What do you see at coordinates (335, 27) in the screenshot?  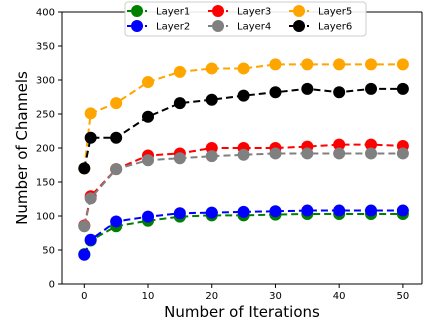 I see `legend-label: Layer6` at bounding box center [335, 27].